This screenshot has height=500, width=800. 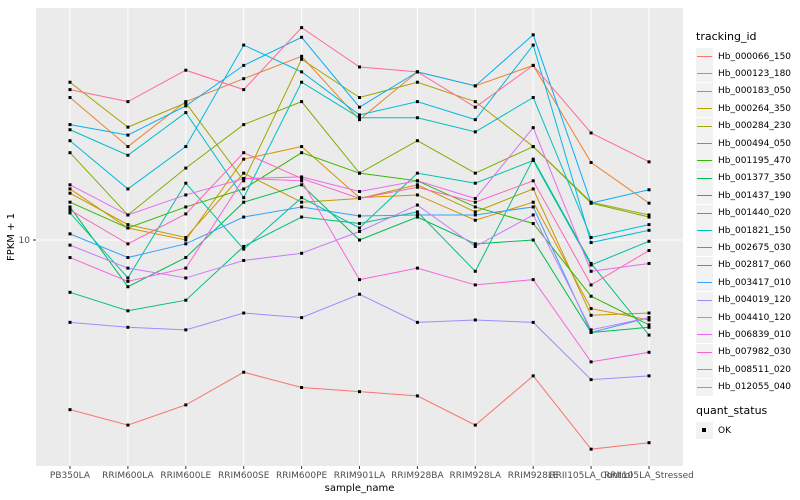 What do you see at coordinates (743, 283) in the screenshot?
I see `legend-item-Hb_003417_010: Hb_003417_010` at bounding box center [743, 283].